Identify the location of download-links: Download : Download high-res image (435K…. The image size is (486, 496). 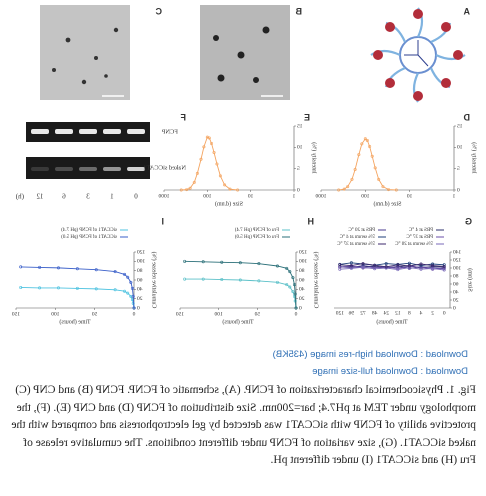
(370, 363).